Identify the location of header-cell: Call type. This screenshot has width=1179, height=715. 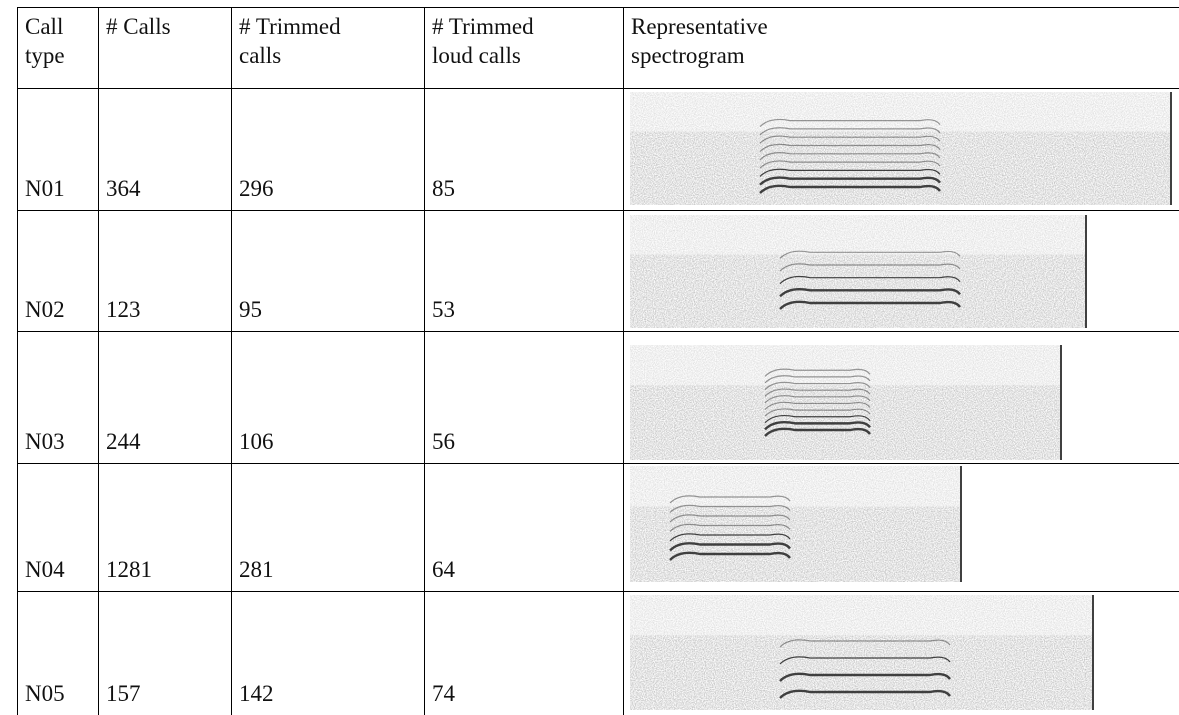
(45, 41).